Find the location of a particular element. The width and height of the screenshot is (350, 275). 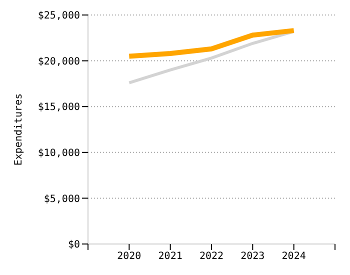

y-axis-title: Expenditures is located at coordinates (19, 129).